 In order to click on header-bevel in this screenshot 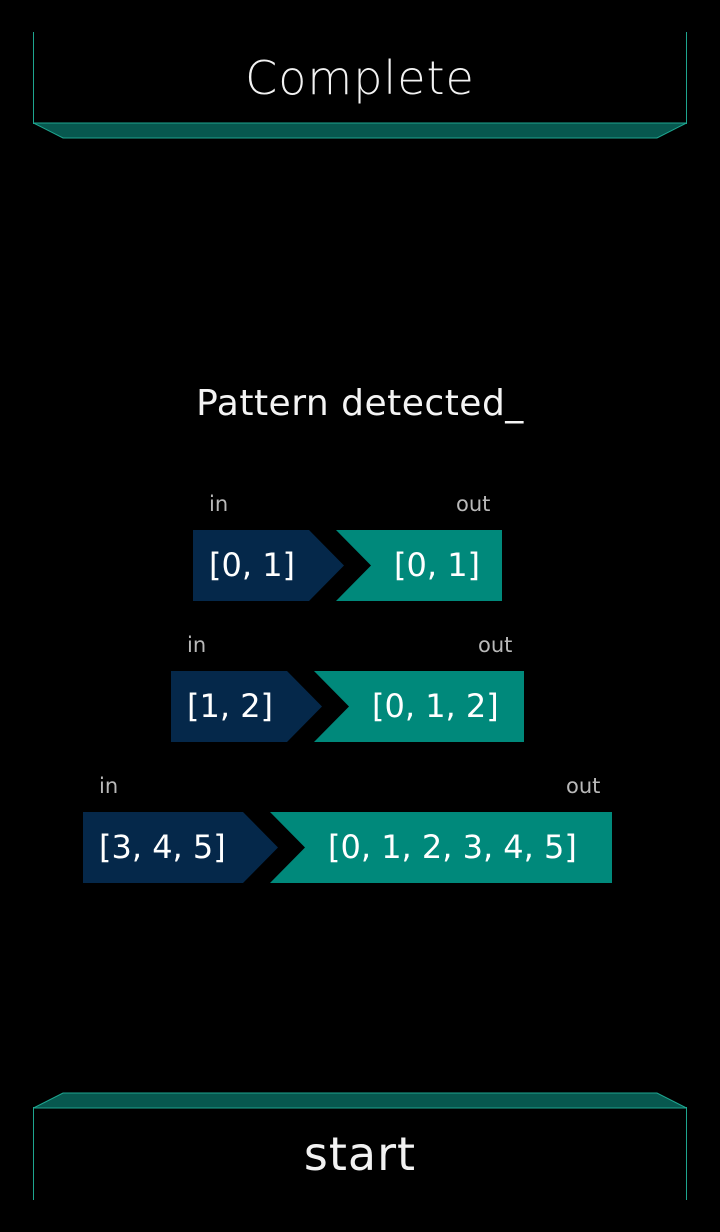, I will do `click(360, 130)`.